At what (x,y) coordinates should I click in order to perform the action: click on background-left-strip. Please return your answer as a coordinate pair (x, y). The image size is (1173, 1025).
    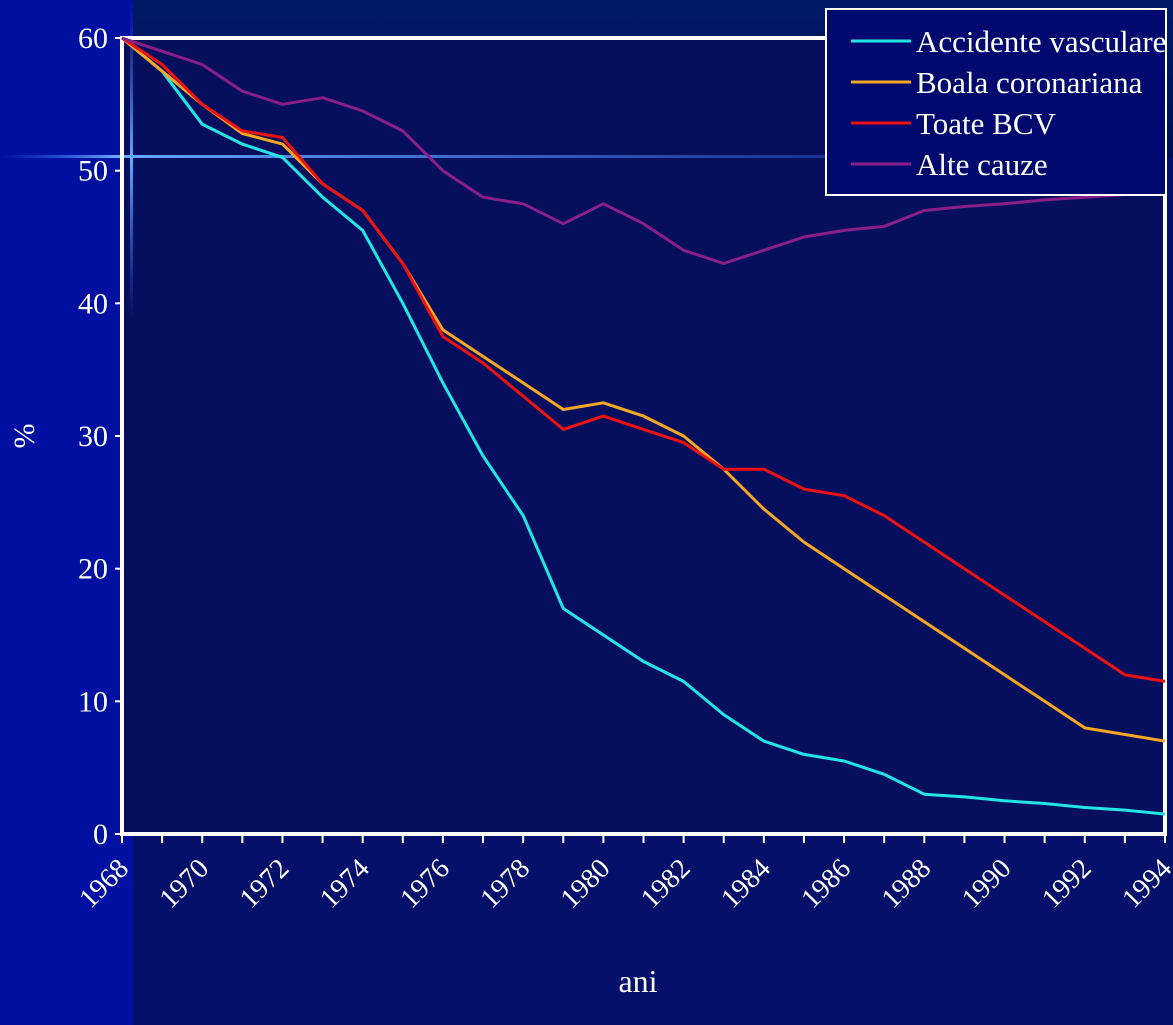
    Looking at the image, I should click on (66, 512).